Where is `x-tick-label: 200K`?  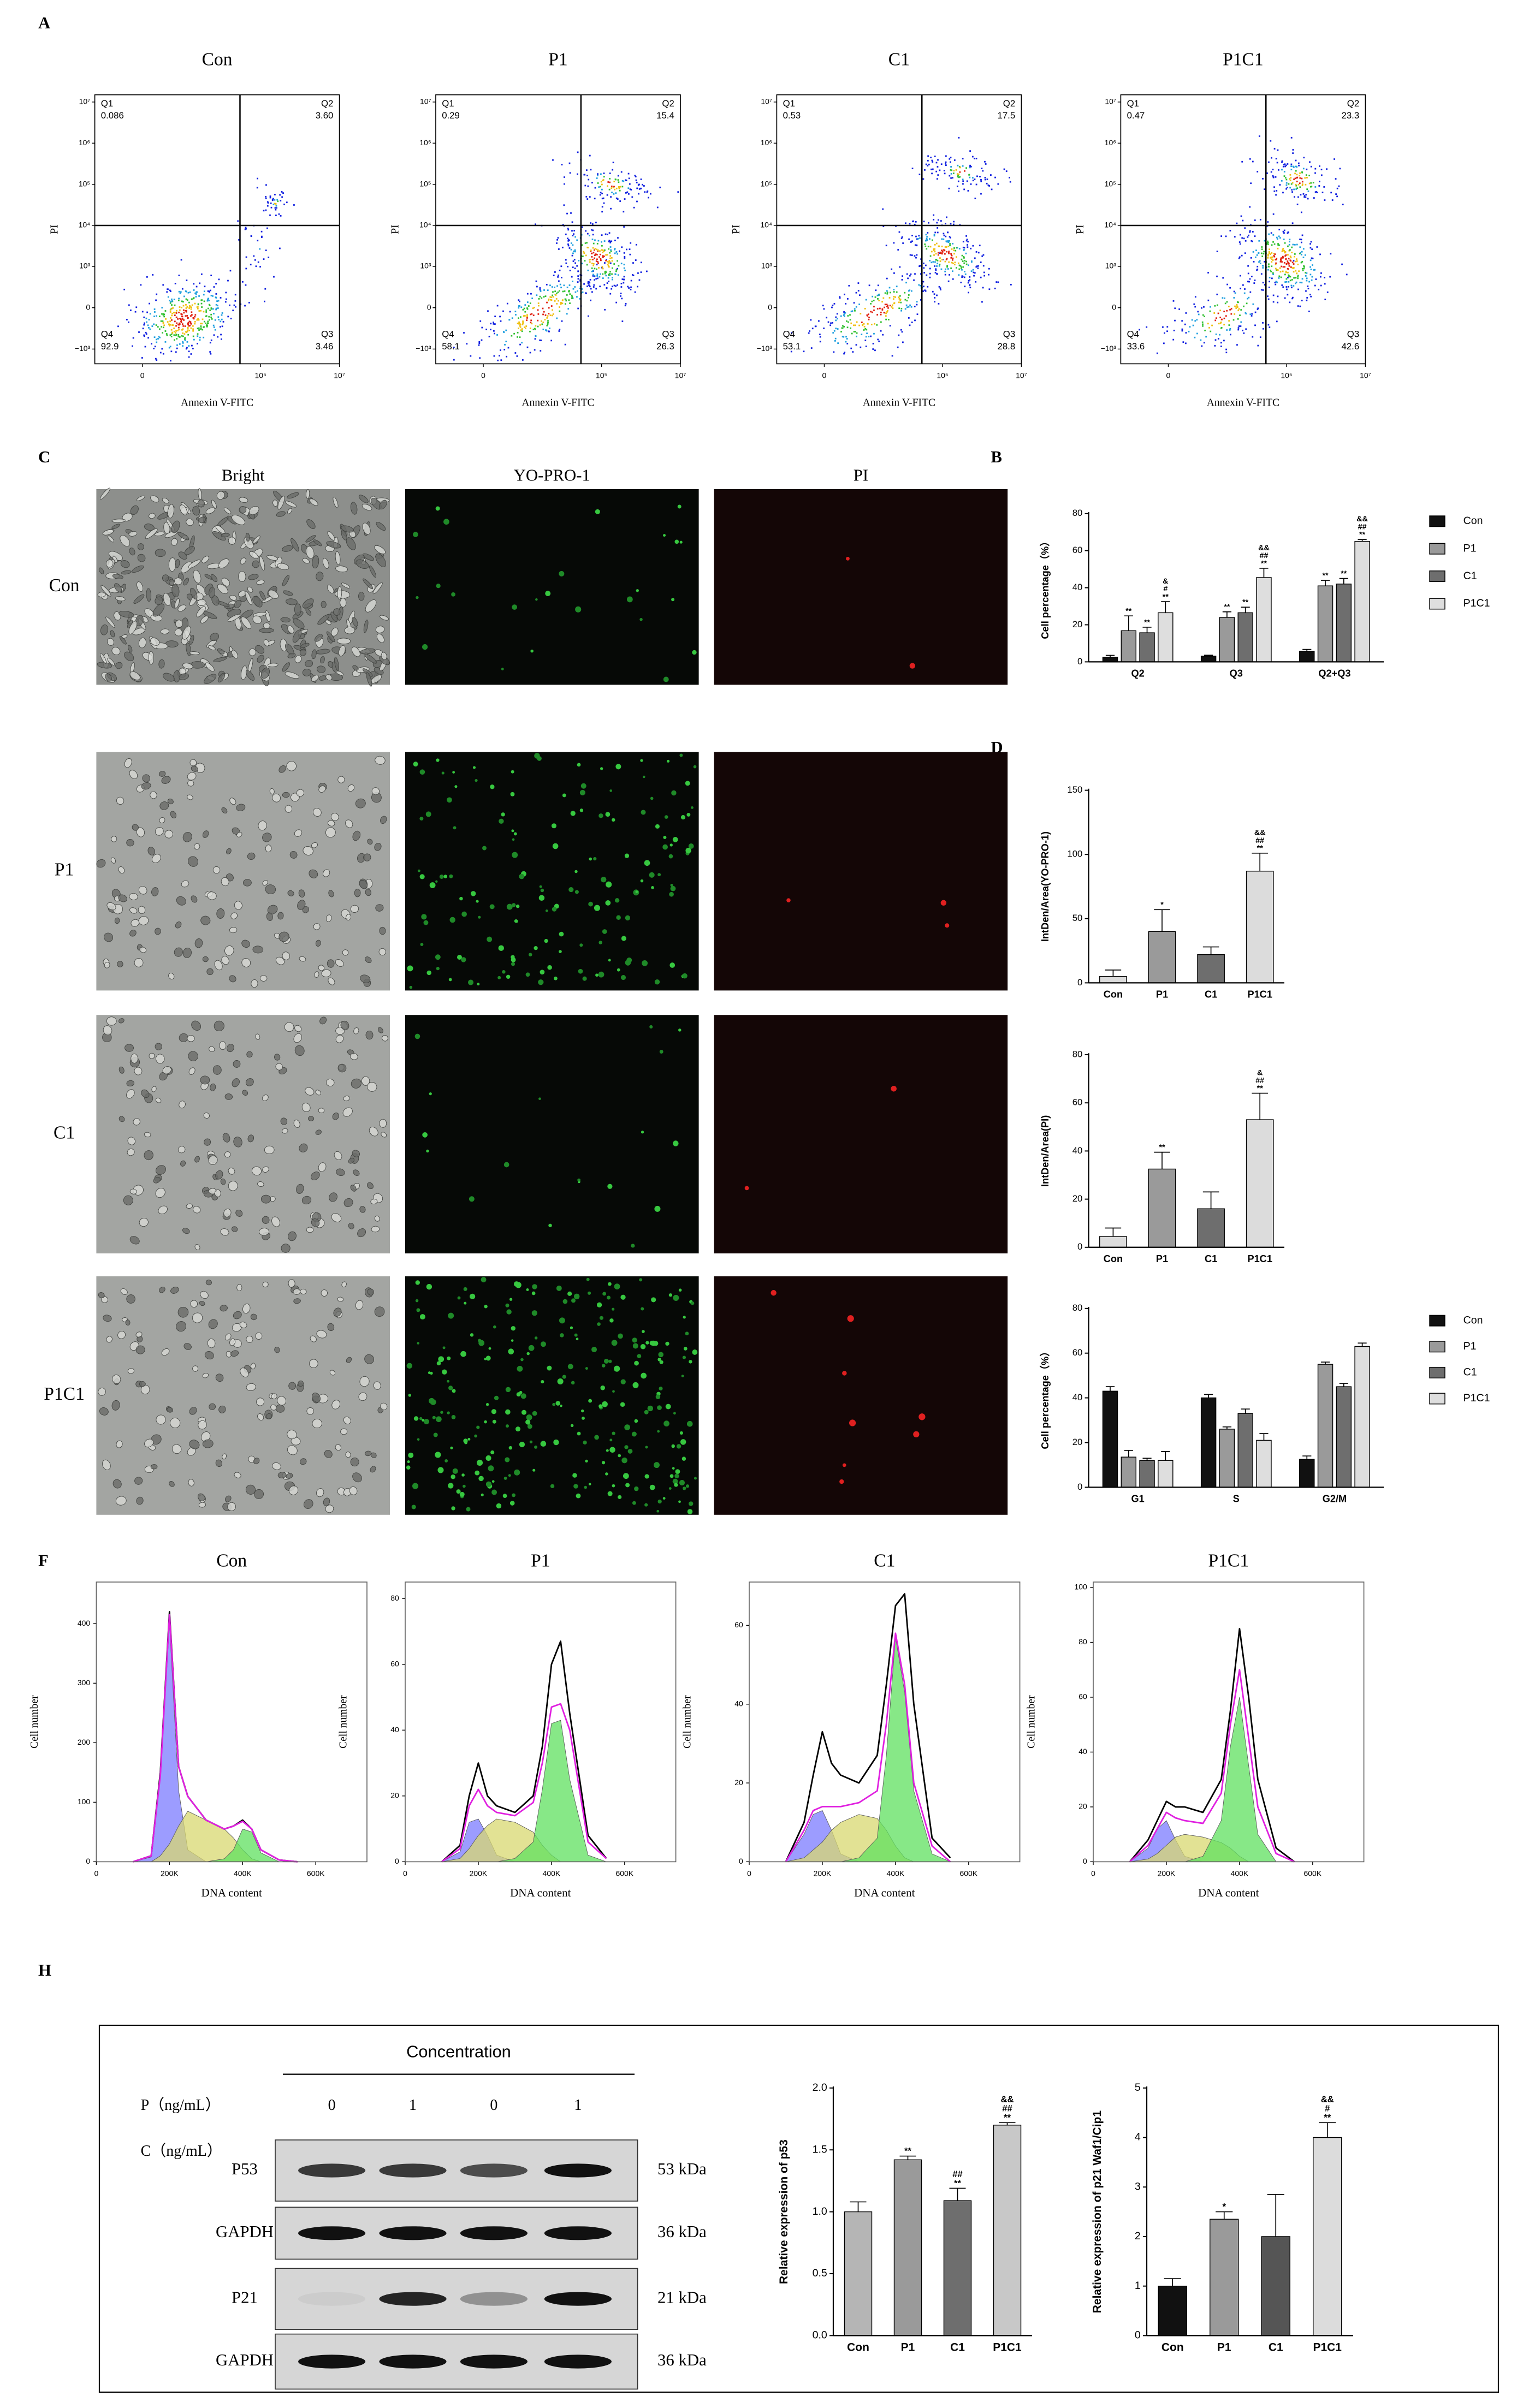 x-tick-label: 200K is located at coordinates (823, 1873).